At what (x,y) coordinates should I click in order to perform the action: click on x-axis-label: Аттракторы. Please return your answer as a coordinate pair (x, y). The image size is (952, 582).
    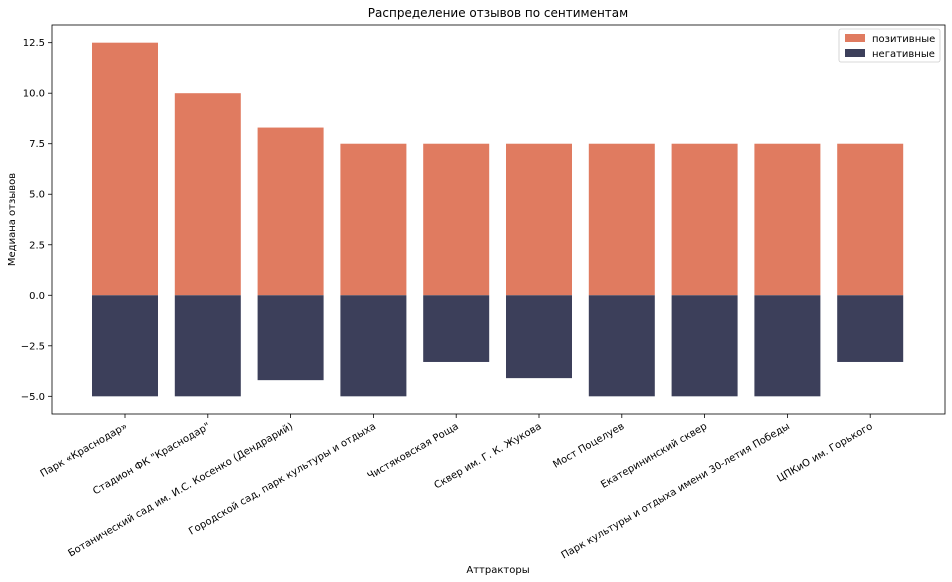
    Looking at the image, I should click on (497, 570).